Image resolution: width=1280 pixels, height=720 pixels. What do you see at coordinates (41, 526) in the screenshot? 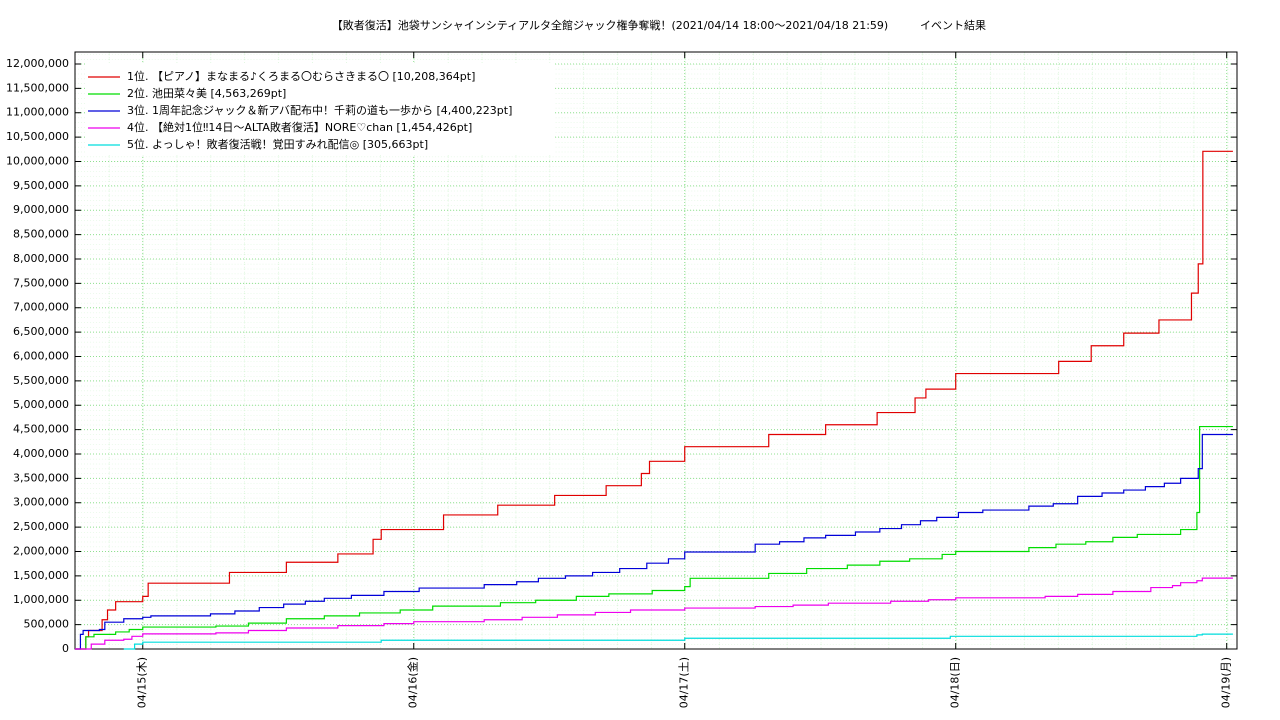
I see `y-tick-label: 2,500,000` at bounding box center [41, 526].